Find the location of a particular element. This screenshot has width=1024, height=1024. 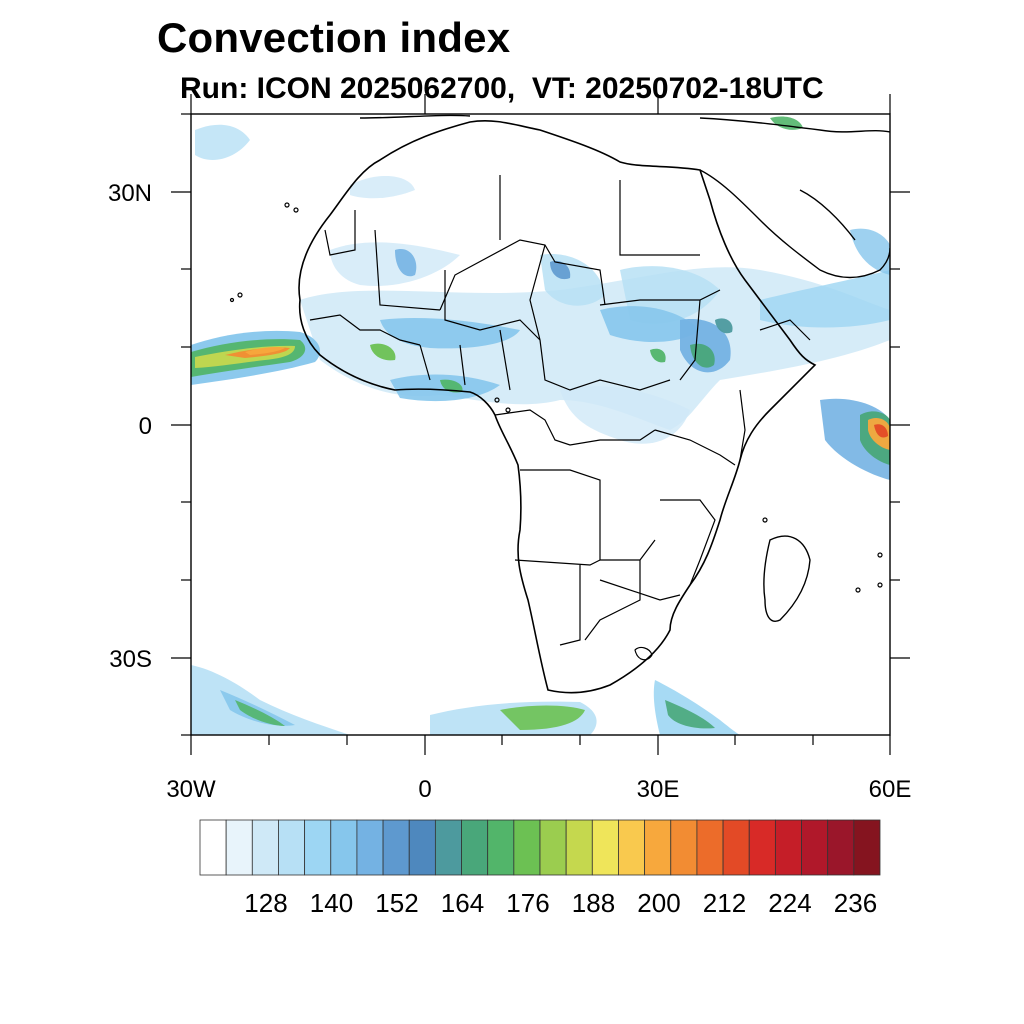

colorbar-tick-label: 236 is located at coordinates (855, 903).